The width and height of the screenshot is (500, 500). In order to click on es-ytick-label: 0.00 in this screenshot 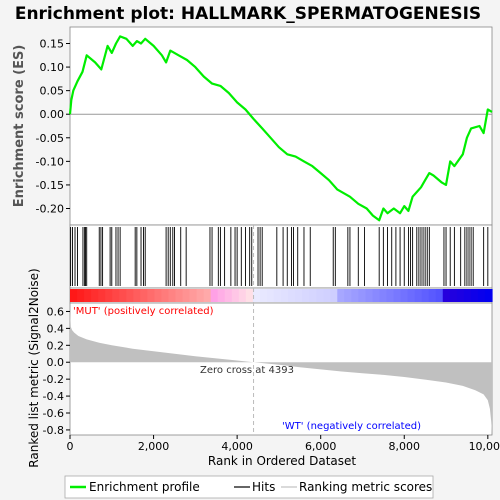, I will do `click(52, 114)`.